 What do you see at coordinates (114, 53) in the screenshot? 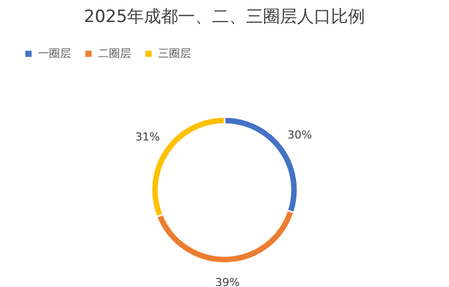
I see `legend-label: 二圈层` at bounding box center [114, 53].